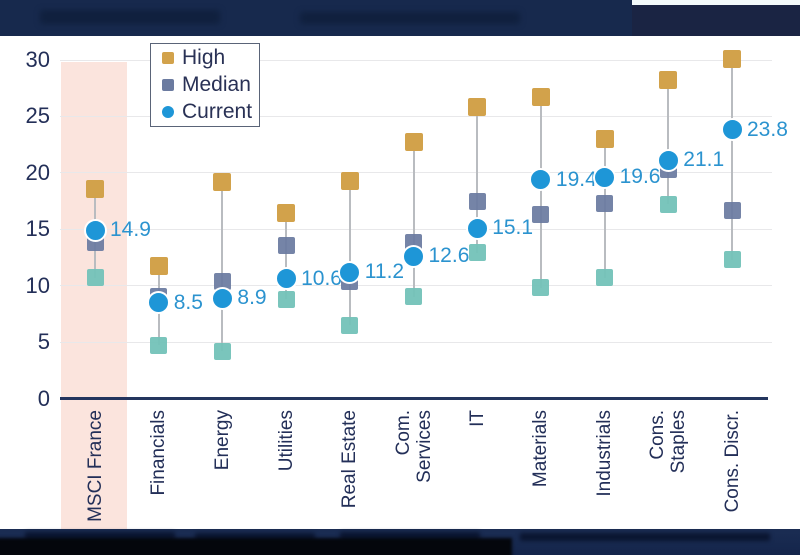 This screenshot has width=800, height=555. I want to click on x-axis-label: MSCI France, so click(95, 465).